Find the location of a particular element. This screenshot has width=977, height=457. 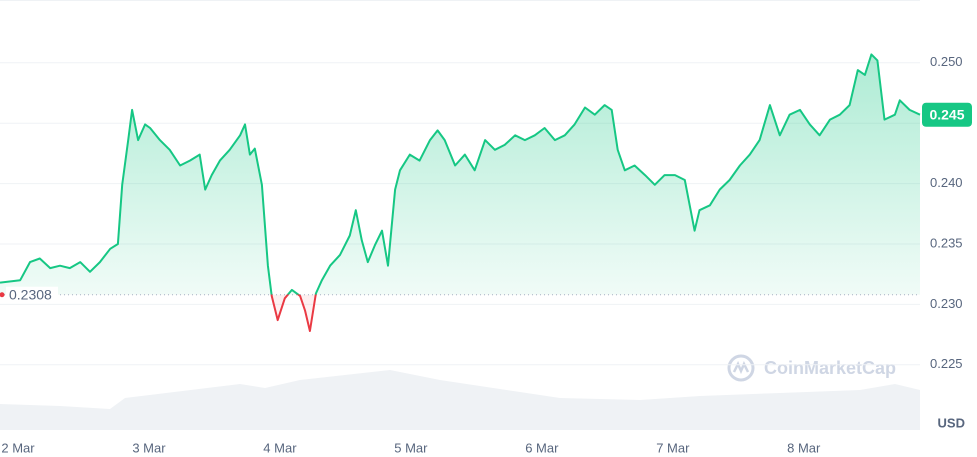

x-tick-label: 7 Mar is located at coordinates (673, 447).